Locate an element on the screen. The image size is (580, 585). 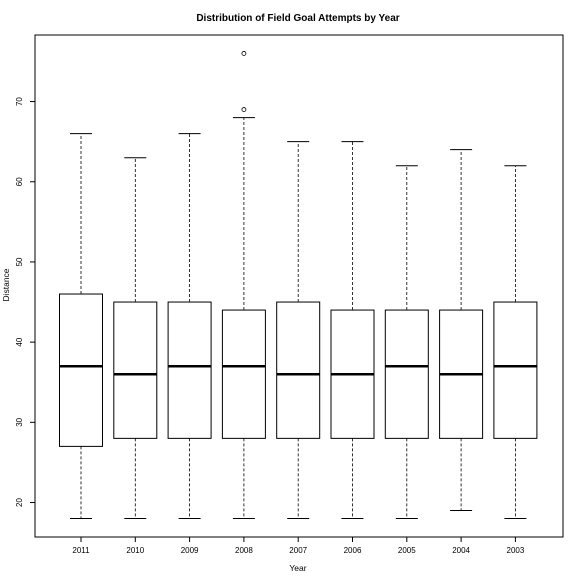
box-2011 is located at coordinates (81, 326).